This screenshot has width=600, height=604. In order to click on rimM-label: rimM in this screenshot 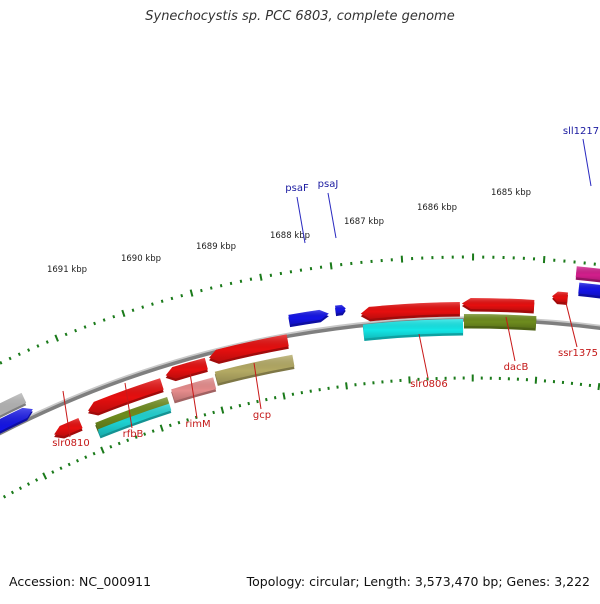, I will do `click(197, 424)`.